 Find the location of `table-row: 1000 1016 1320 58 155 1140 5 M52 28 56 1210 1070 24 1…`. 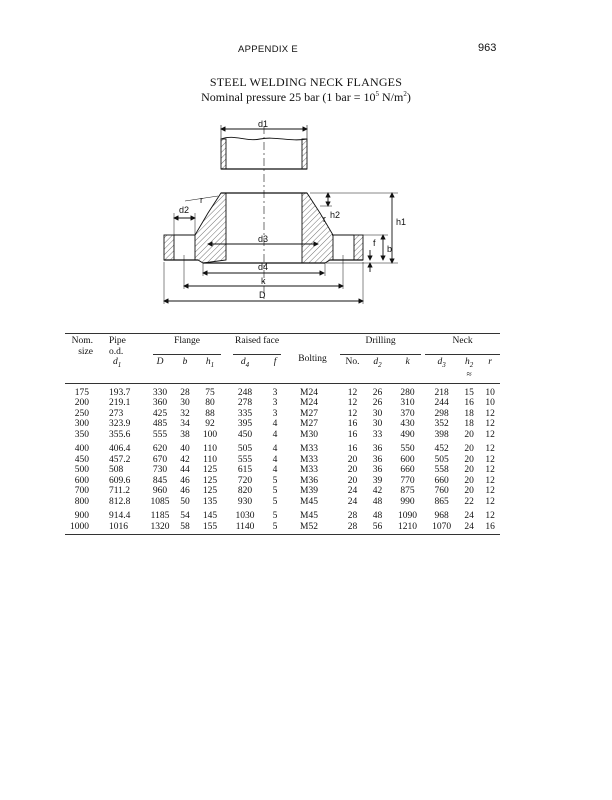

table-row: 1000 1016 1320 58 155 1140 5 M52 28 56 1210 1070 24 1… is located at coordinates (282, 528).